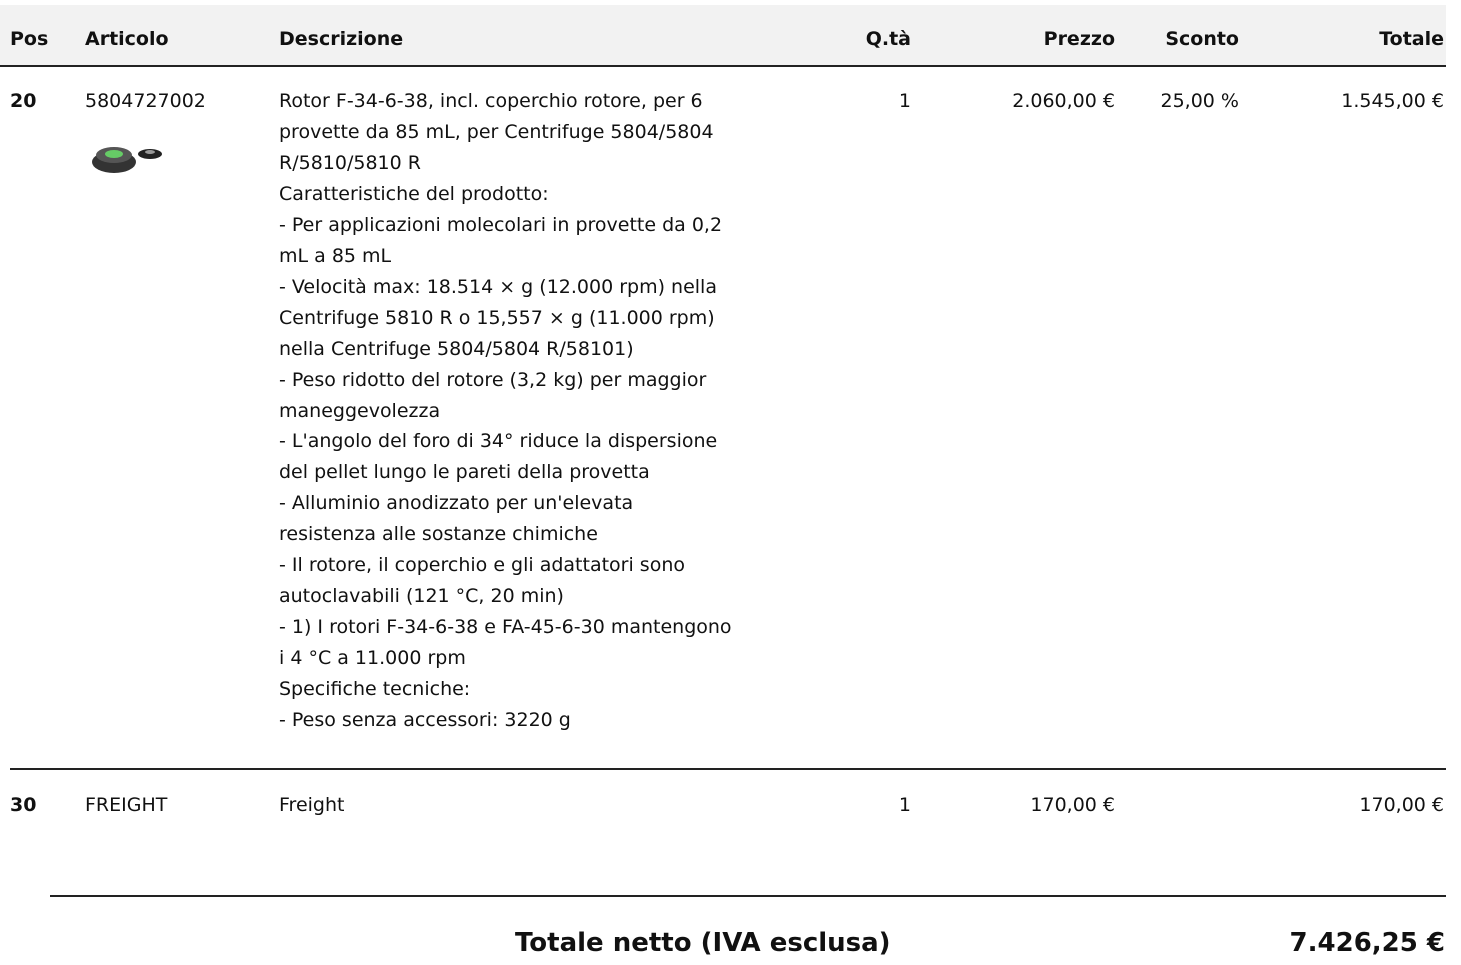  Describe the element at coordinates (312, 805) in the screenshot. I see `description-line: Freight` at that location.